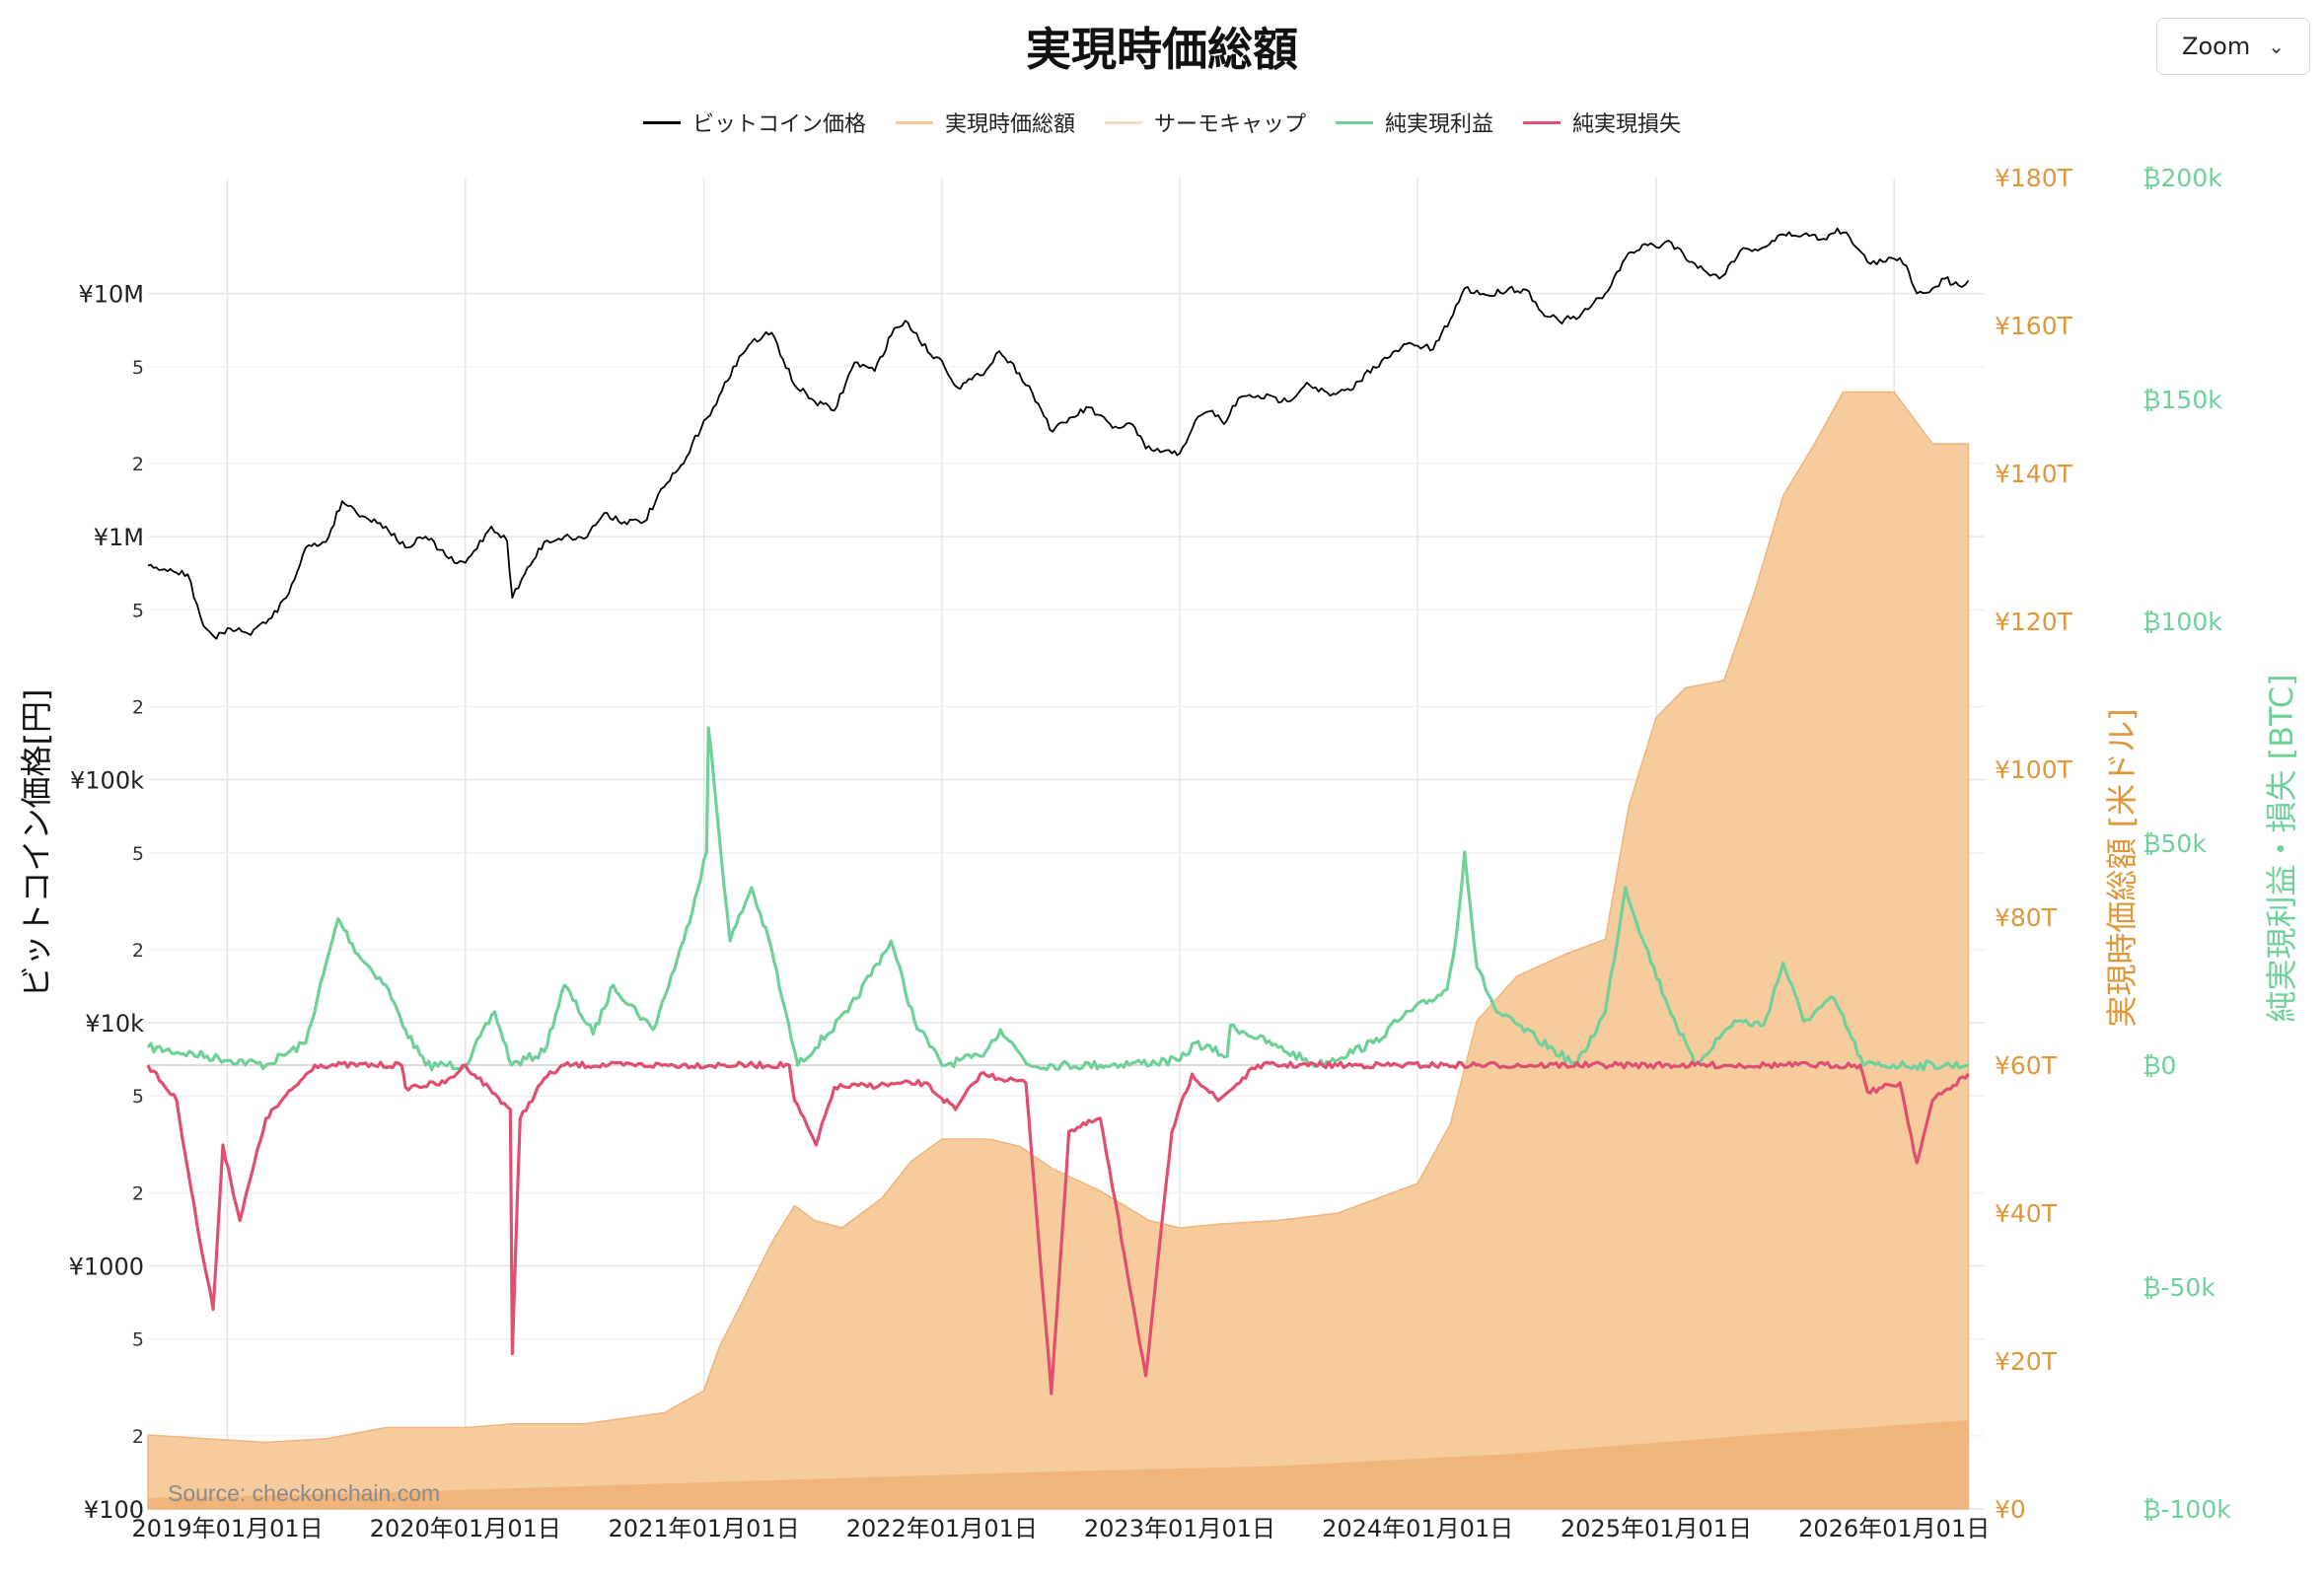 The image size is (2324, 1576). What do you see at coordinates (2026, 917) in the screenshot?
I see `y-right-rc-tick-label: ¥80T` at bounding box center [2026, 917].